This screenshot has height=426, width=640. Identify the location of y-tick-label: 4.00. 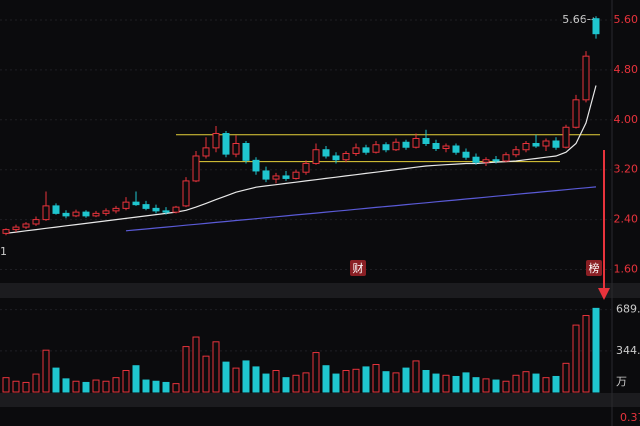
(626, 119).